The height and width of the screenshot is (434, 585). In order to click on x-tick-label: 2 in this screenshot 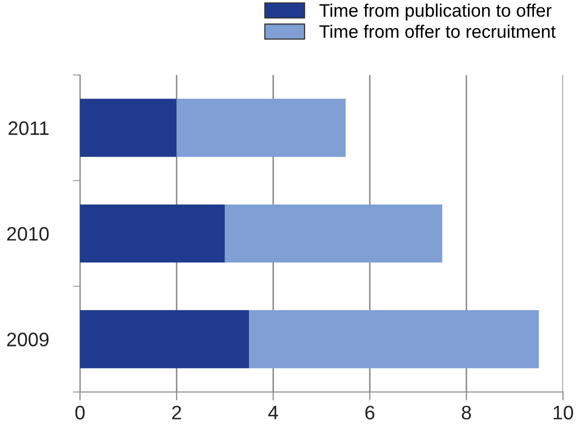, I will do `click(177, 413)`.